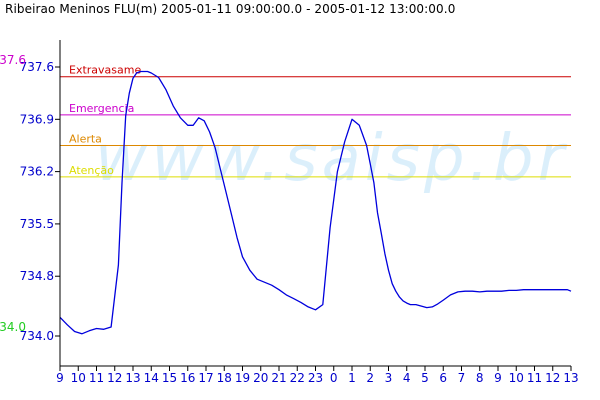 This screenshot has width=600, height=400. Describe the element at coordinates (407, 378) in the screenshot. I see `x-tick-label-19: 4` at that location.